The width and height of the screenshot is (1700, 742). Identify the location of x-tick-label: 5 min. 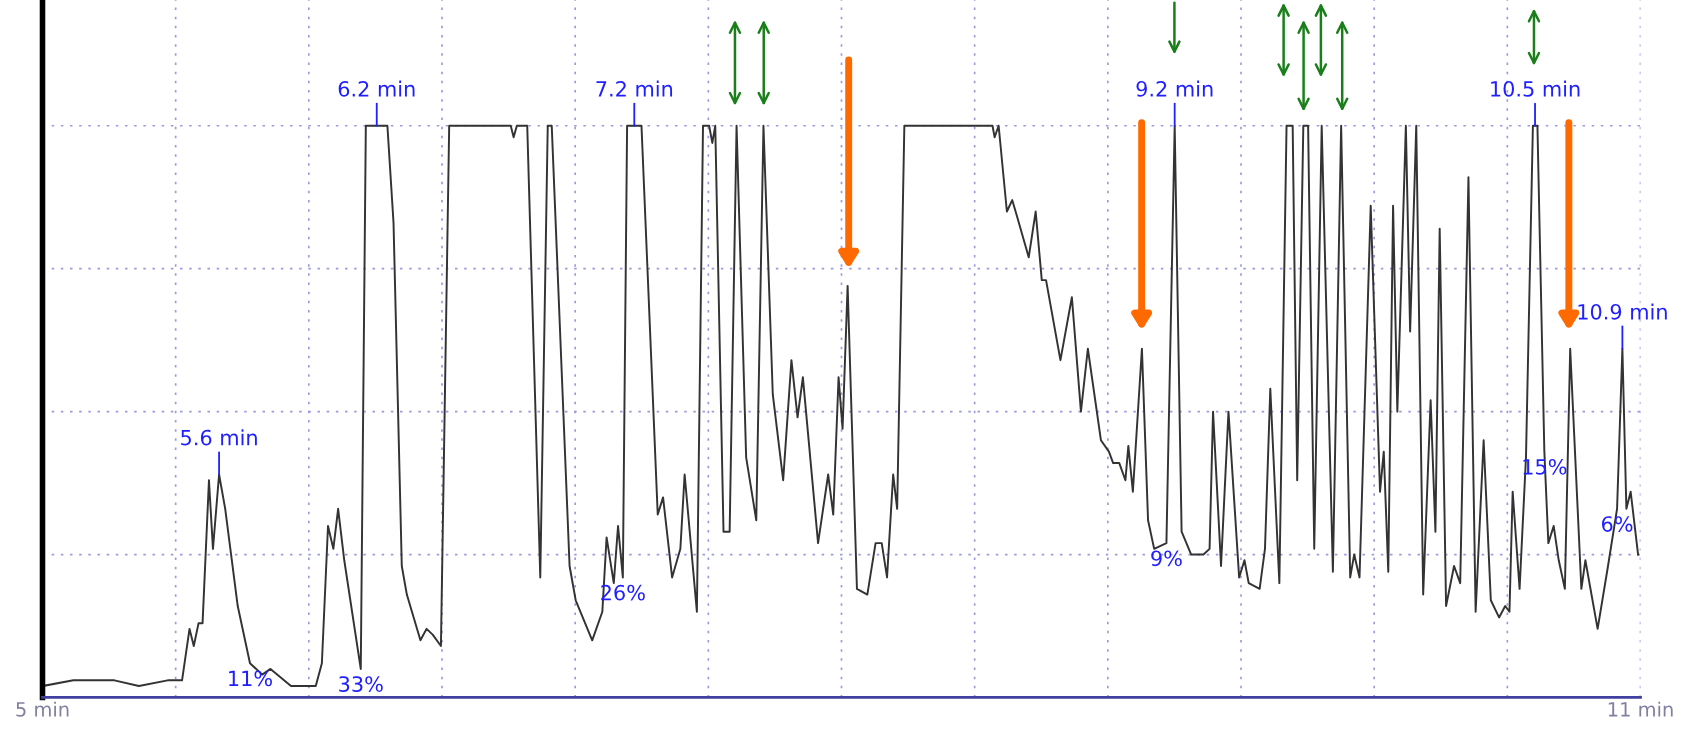
(42, 709).